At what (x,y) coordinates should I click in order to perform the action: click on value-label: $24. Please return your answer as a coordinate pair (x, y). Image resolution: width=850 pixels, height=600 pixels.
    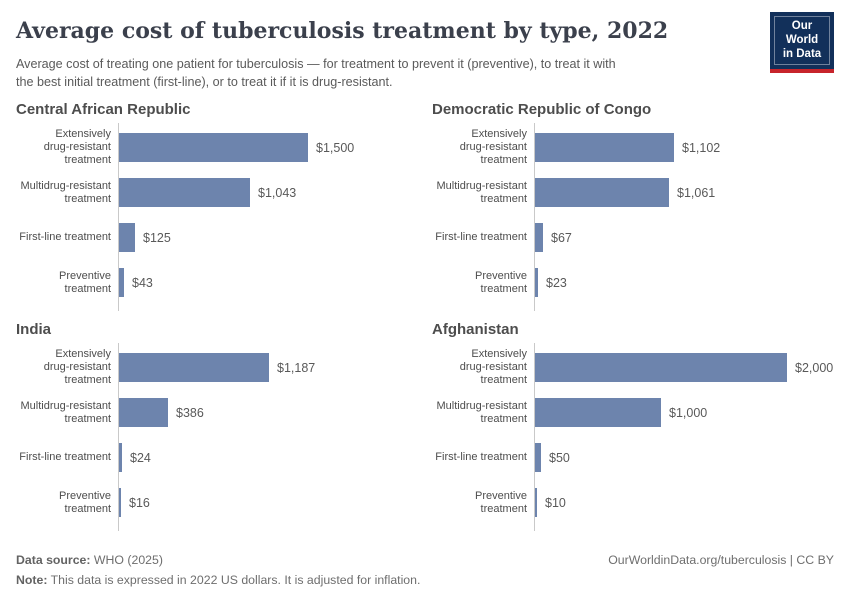
    Looking at the image, I should click on (140, 457).